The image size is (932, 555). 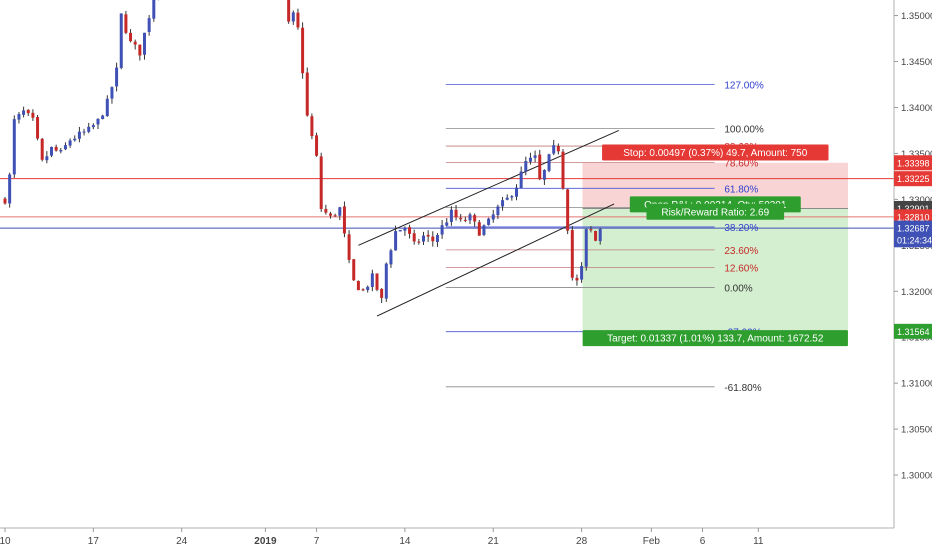 What do you see at coordinates (913, 332) in the screenshot?
I see `price-badge-label: 1.31564` at bounding box center [913, 332].